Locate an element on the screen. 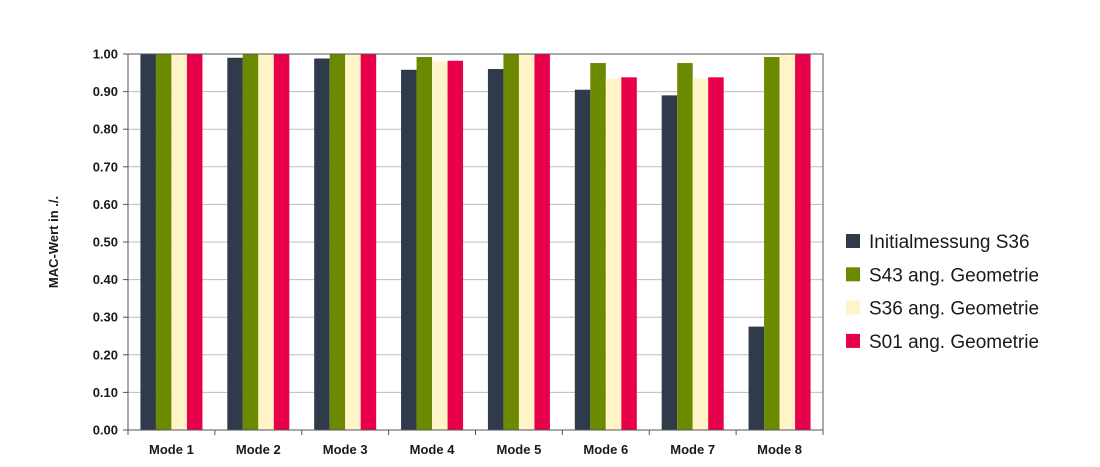  x-tick-label: Mode 3 is located at coordinates (345, 449).